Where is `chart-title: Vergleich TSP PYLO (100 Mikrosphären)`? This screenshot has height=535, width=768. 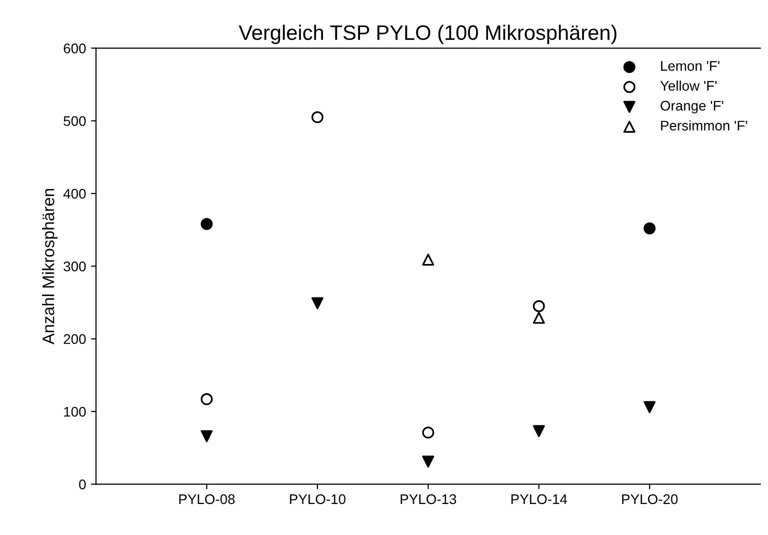 chart-title: Vergleich TSP PYLO (100 Mikrosphären) is located at coordinates (427, 34).